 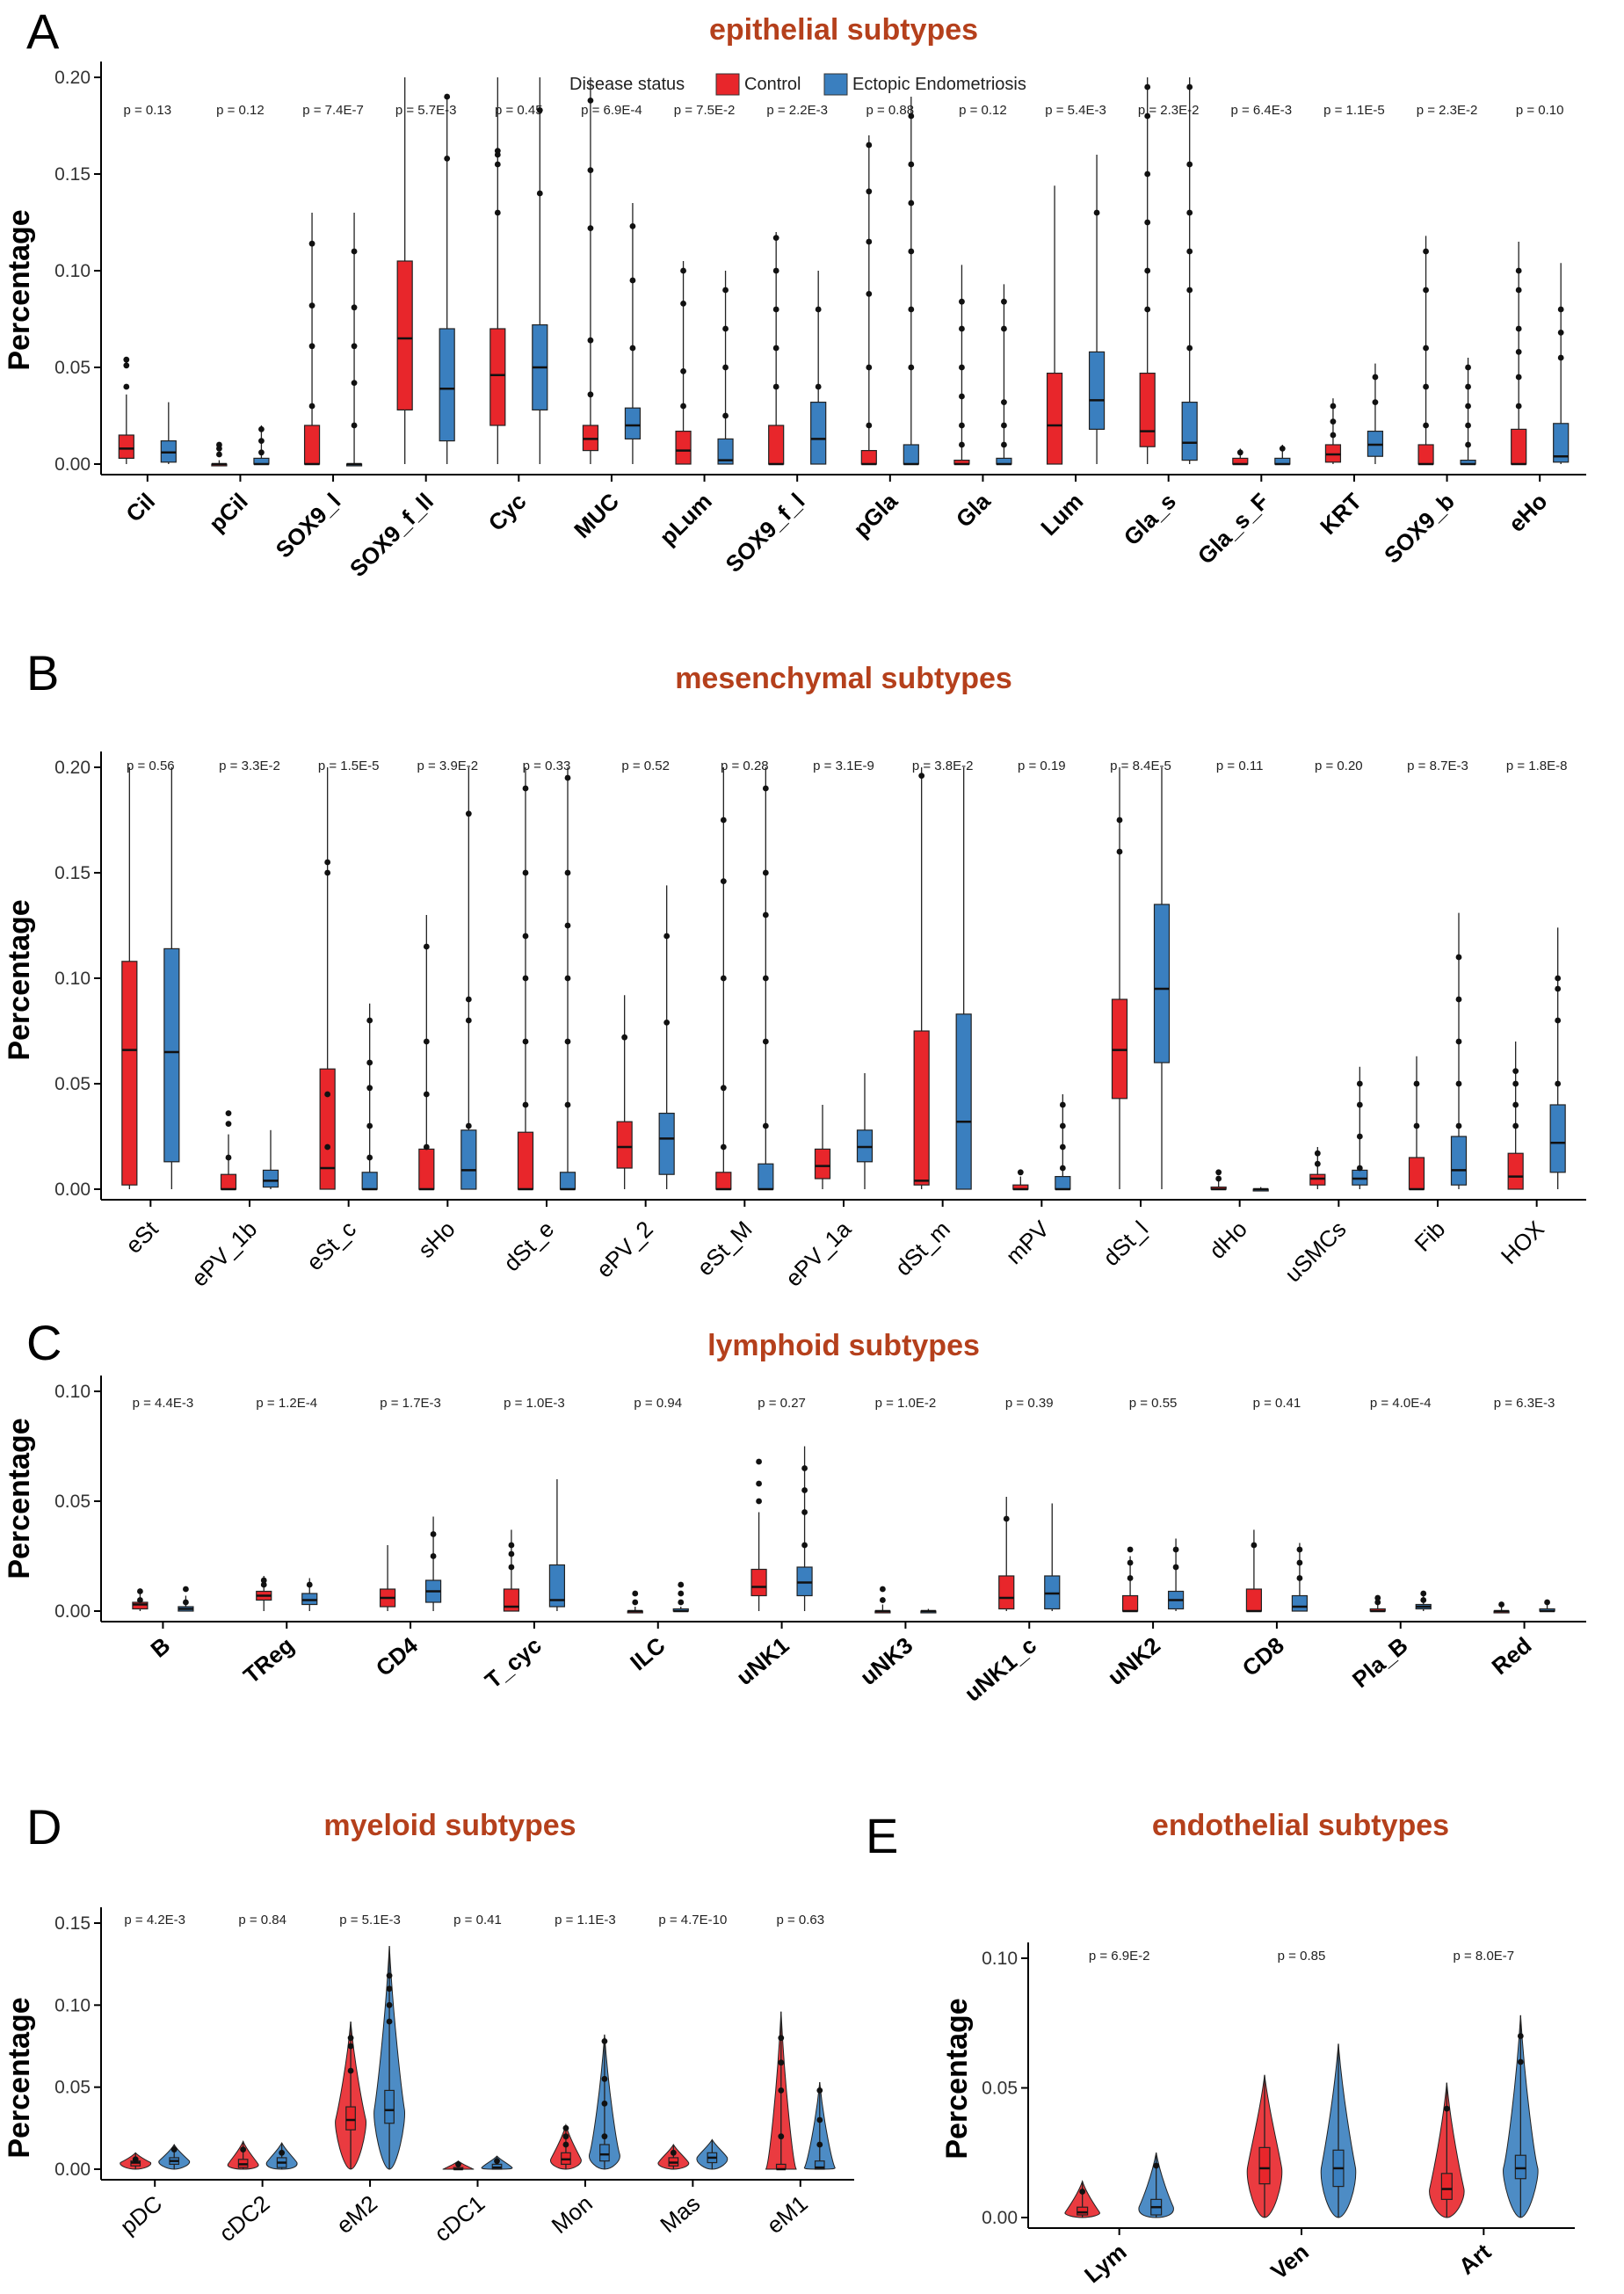 I want to click on p-value-label: p = 1.2E-4, so click(x=286, y=1403).